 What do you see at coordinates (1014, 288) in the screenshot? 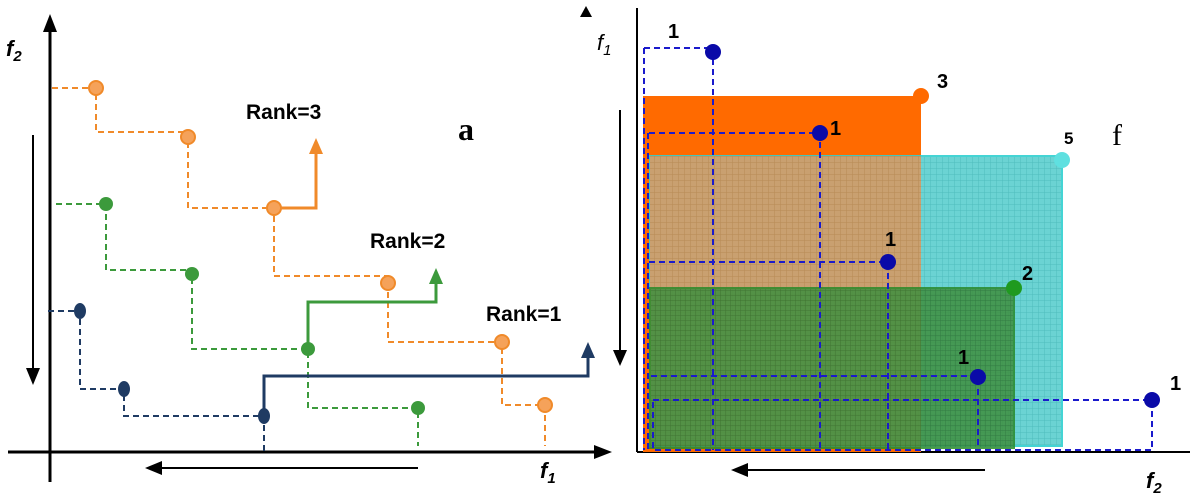
I see `green-point` at bounding box center [1014, 288].